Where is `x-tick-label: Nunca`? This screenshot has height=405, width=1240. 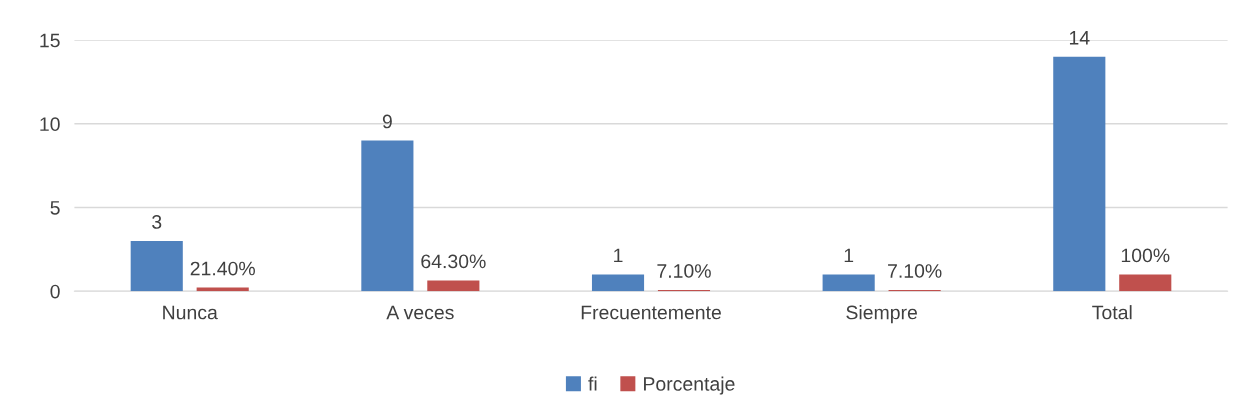
x-tick-label: Nunca is located at coordinates (190, 312).